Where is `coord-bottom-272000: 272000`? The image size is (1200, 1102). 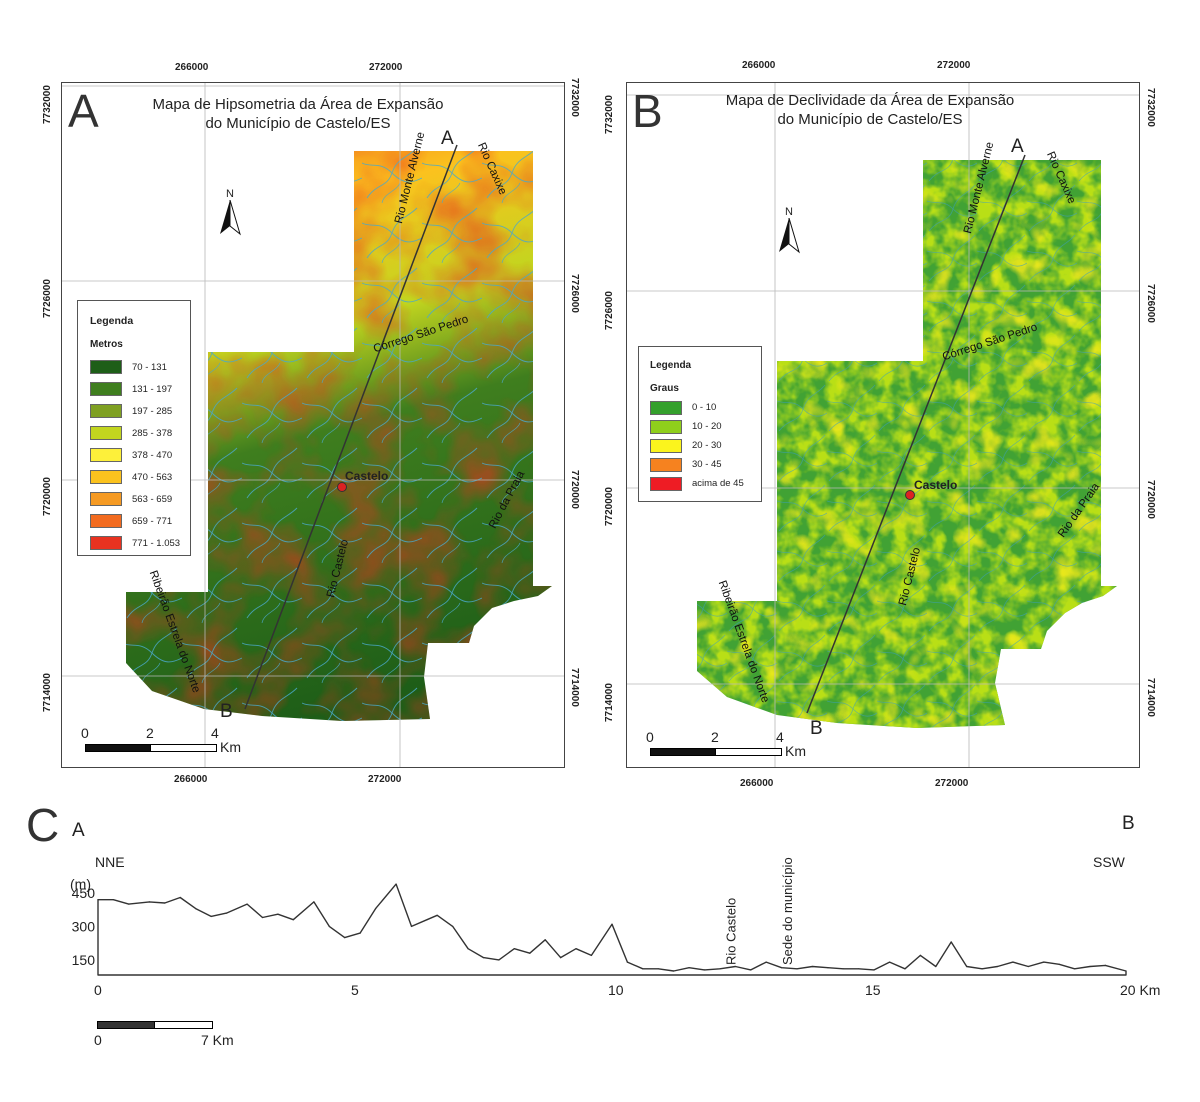 coord-bottom-272000: 272000 is located at coordinates (385, 779).